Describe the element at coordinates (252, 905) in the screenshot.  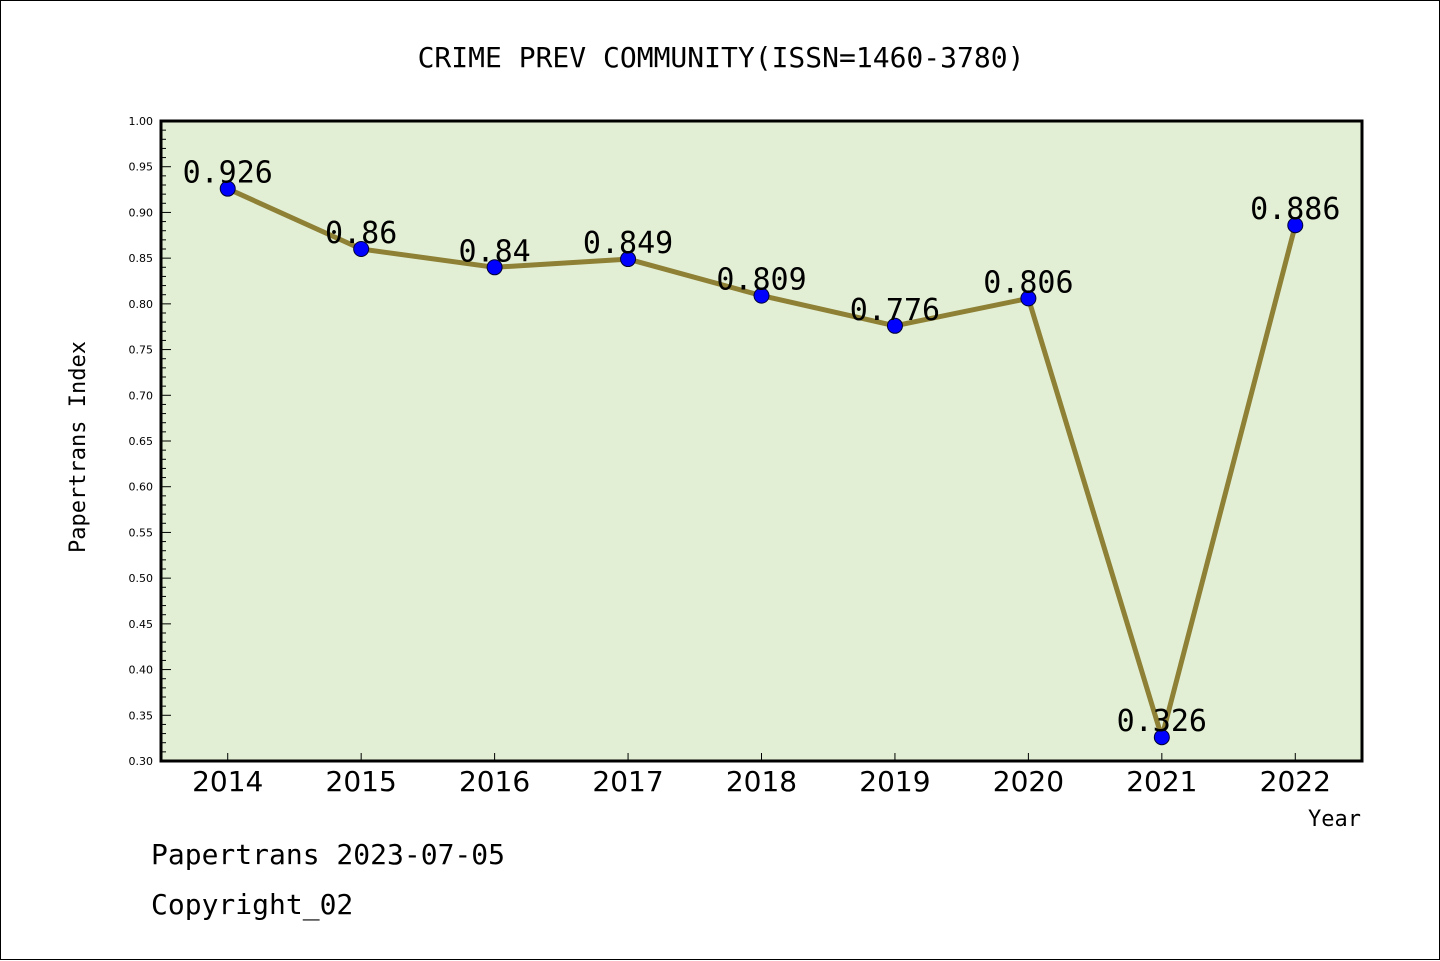
I see `footer-copyright: Copyright_02` at that location.